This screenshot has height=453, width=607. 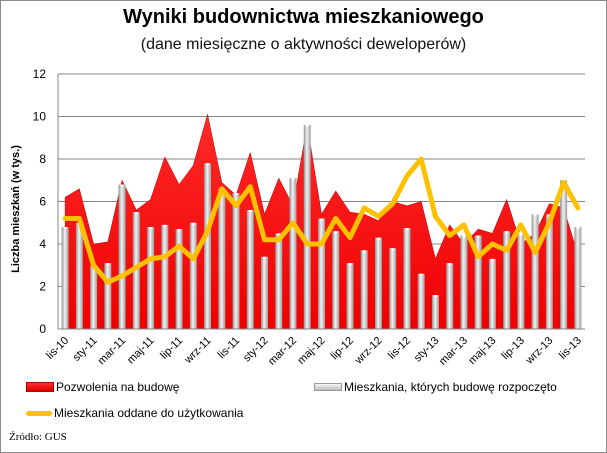 I want to click on x-tick: maj-13, so click(x=482, y=351).